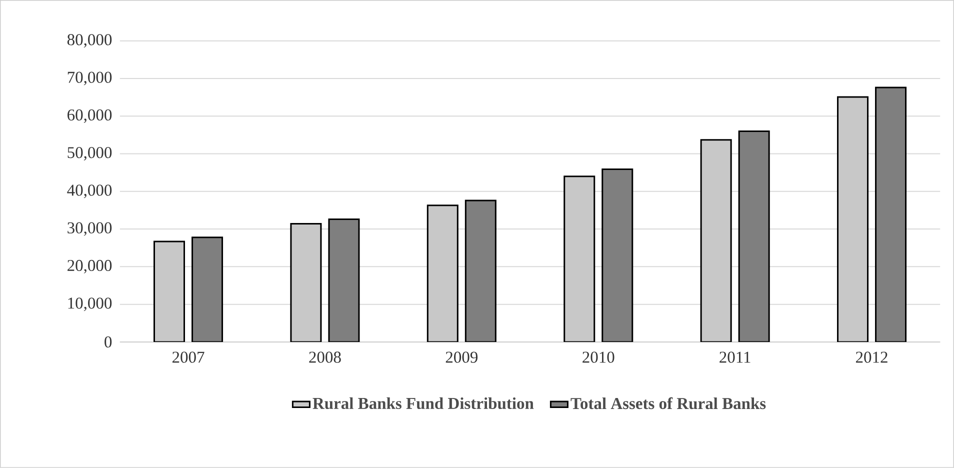 The height and width of the screenshot is (468, 954). I want to click on legend-label: Rural Banks Fund Distribution, so click(423, 403).